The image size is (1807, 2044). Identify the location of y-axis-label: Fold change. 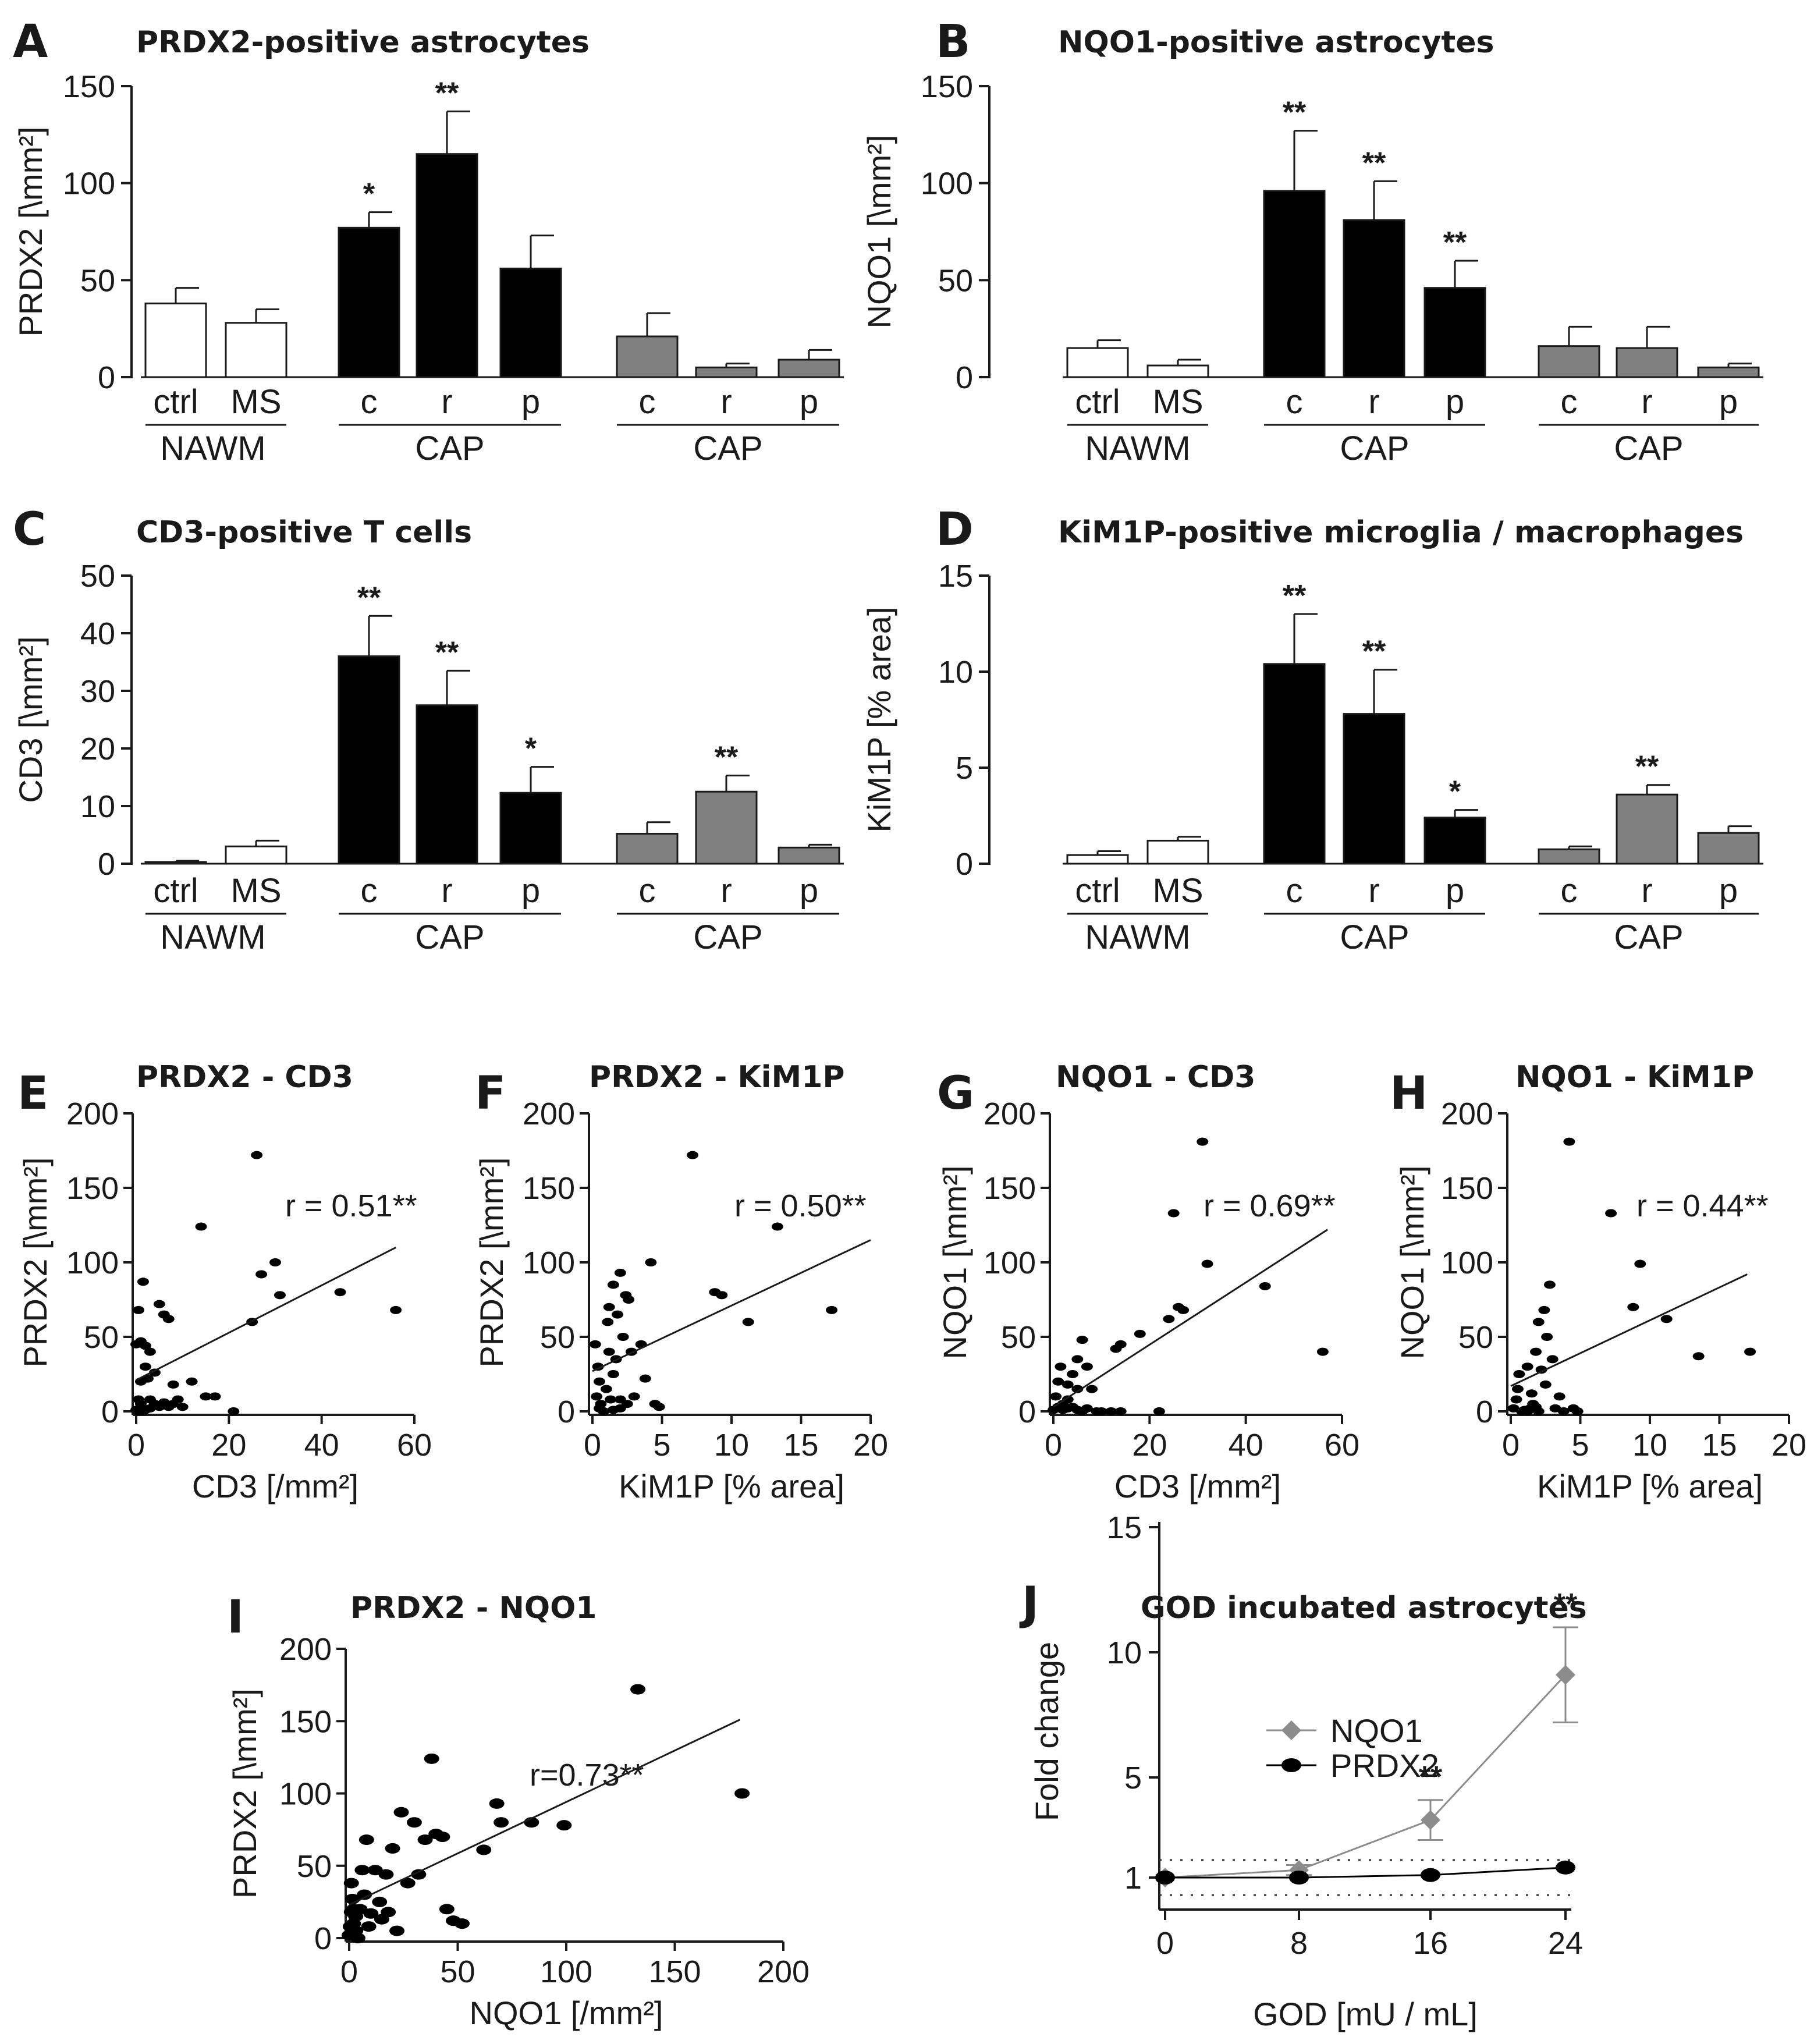
(1047, 1731).